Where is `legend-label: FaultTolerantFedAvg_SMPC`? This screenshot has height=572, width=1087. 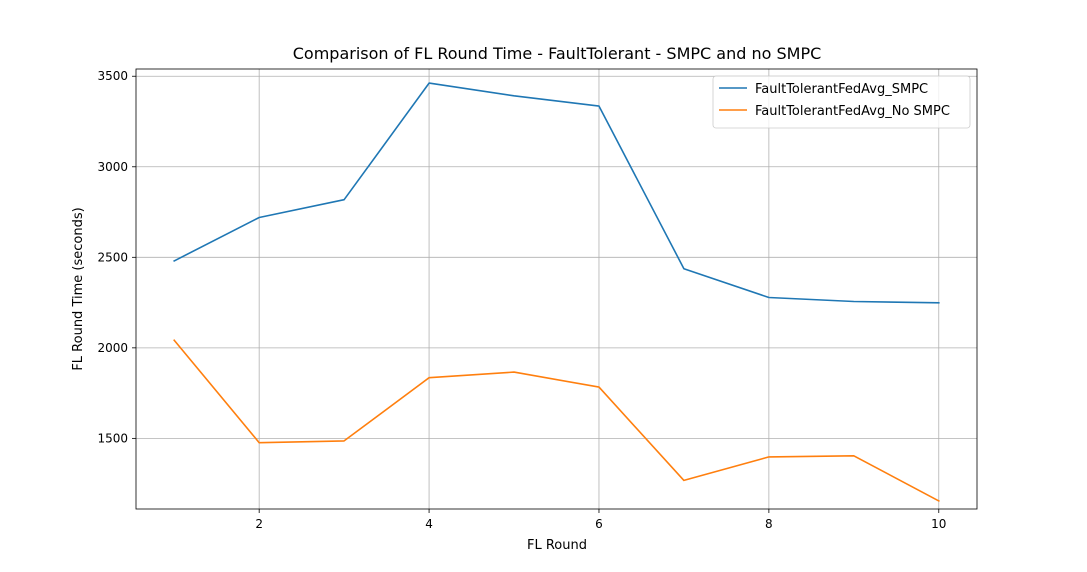
legend-label: FaultTolerantFedAvg_SMPC is located at coordinates (841, 89).